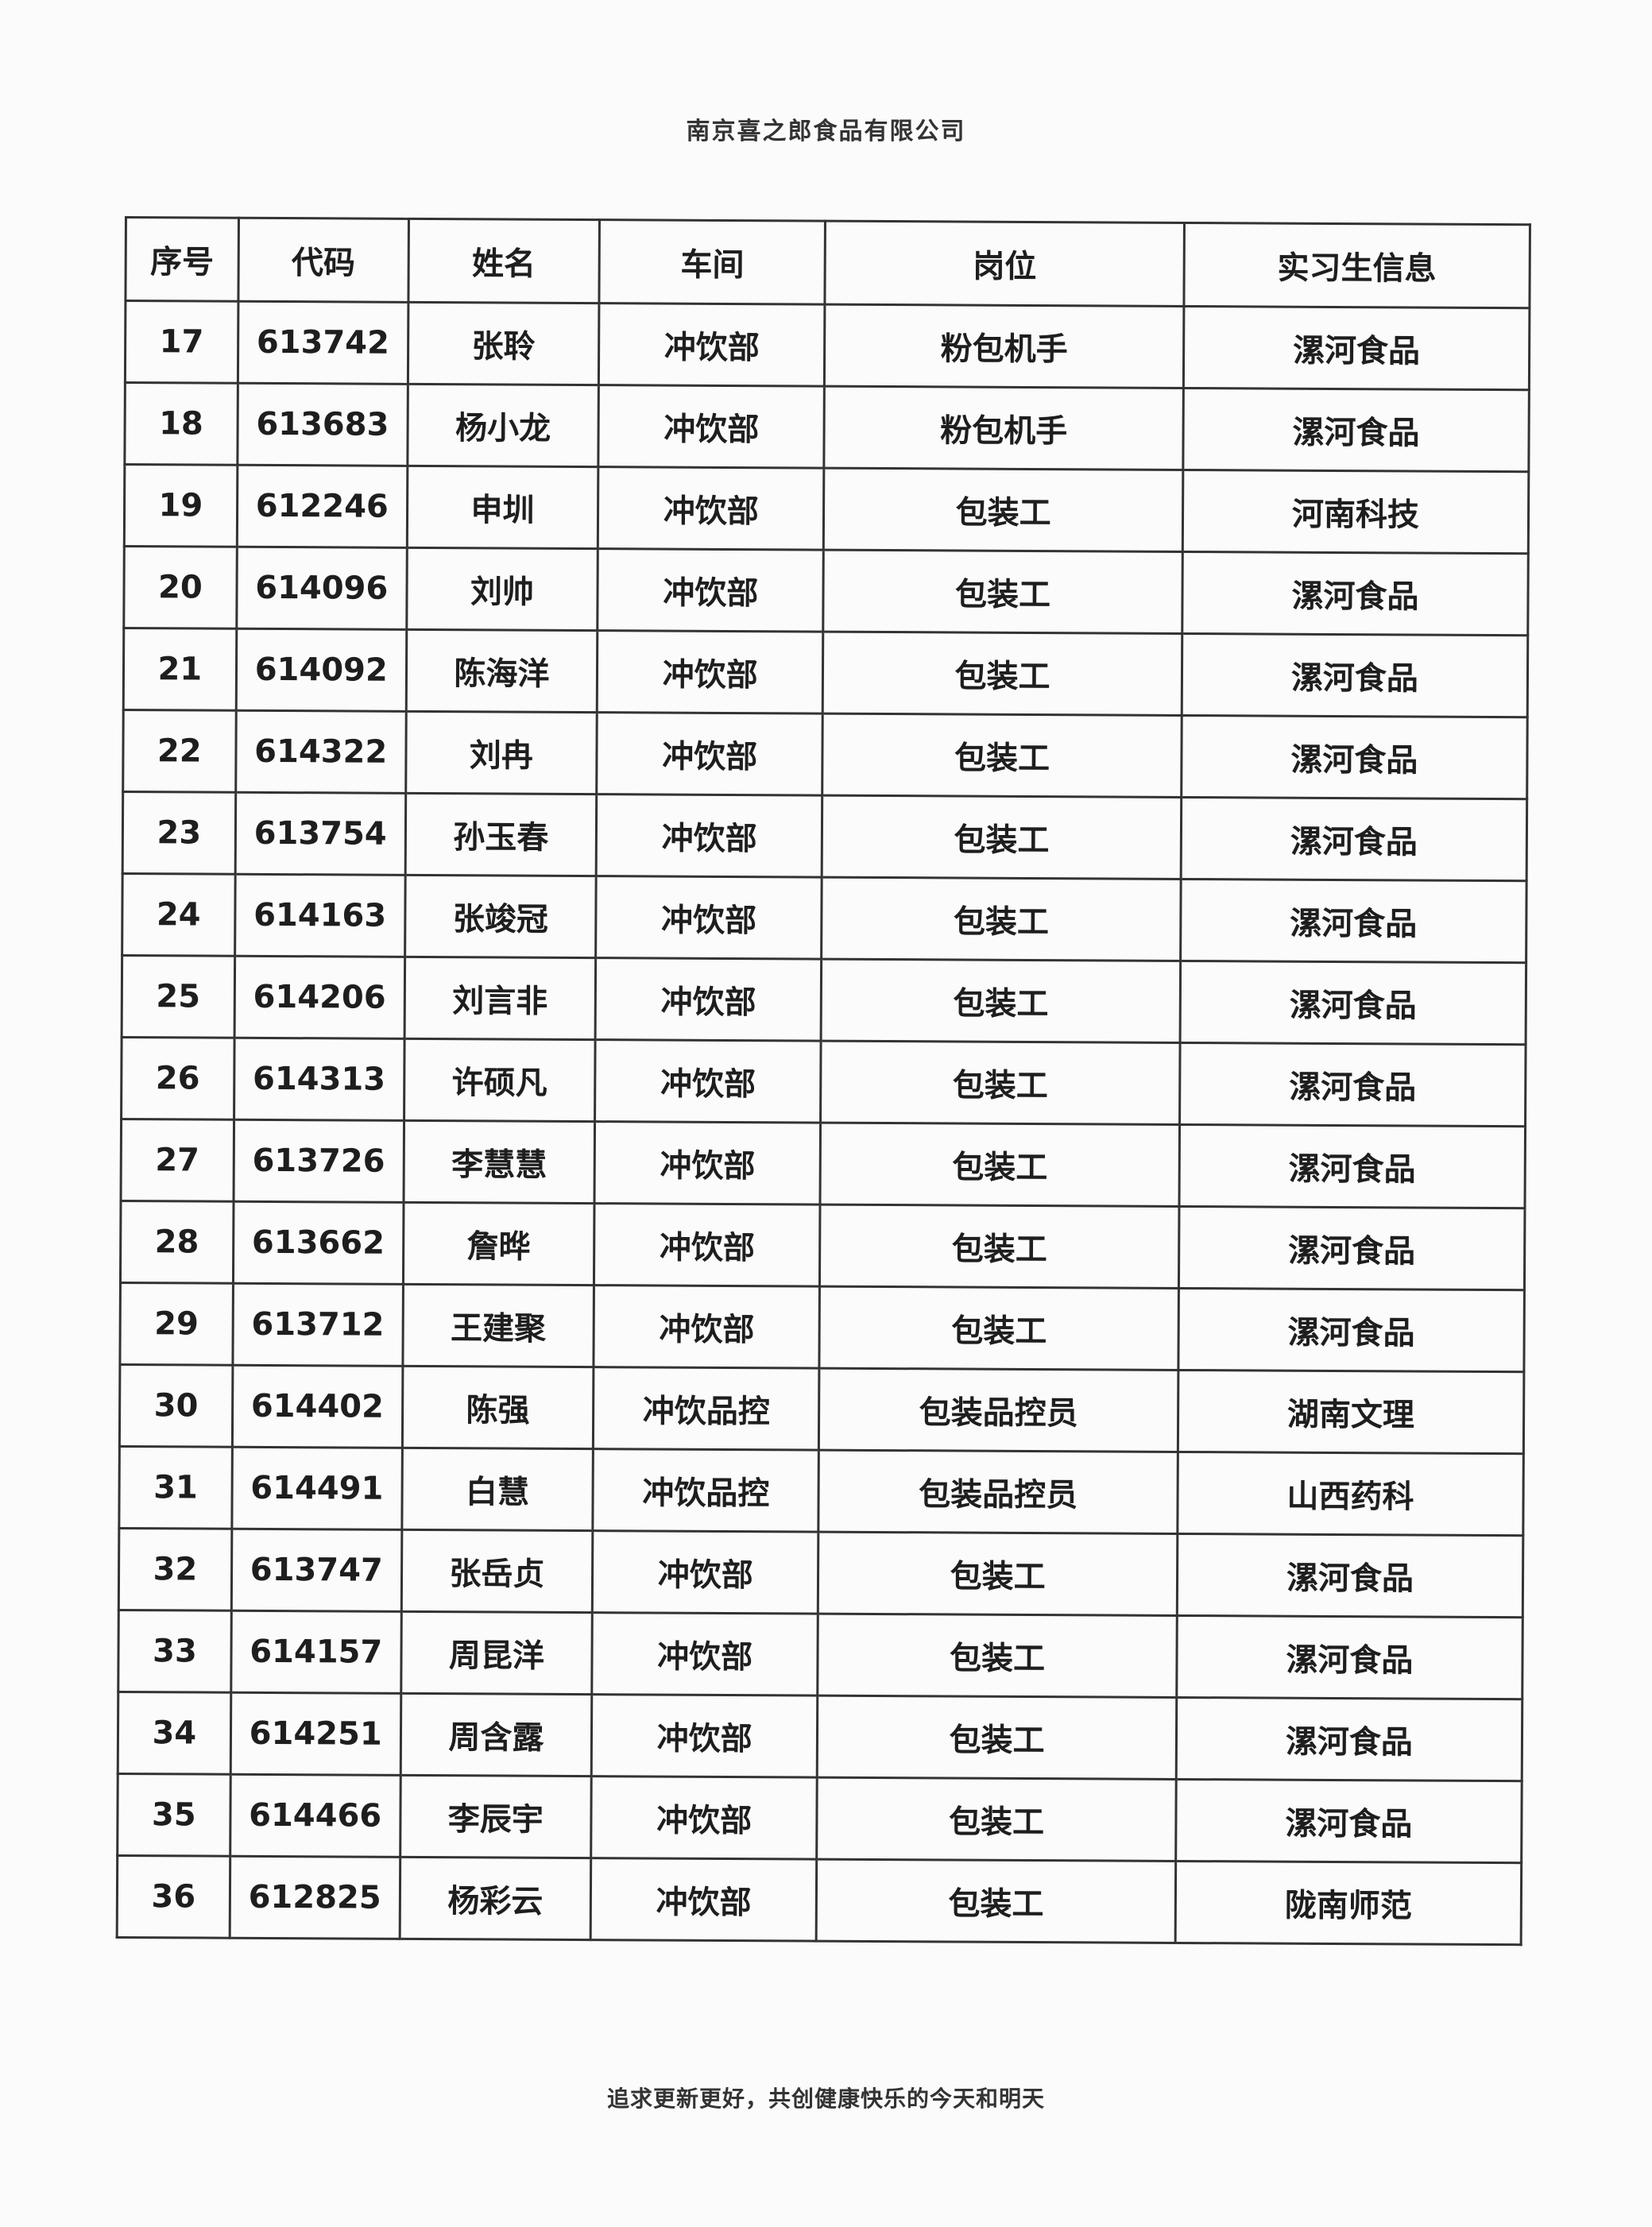 This screenshot has height=2227, width=1652. What do you see at coordinates (319, 1079) in the screenshot?
I see `cell-code: 614313` at bounding box center [319, 1079].